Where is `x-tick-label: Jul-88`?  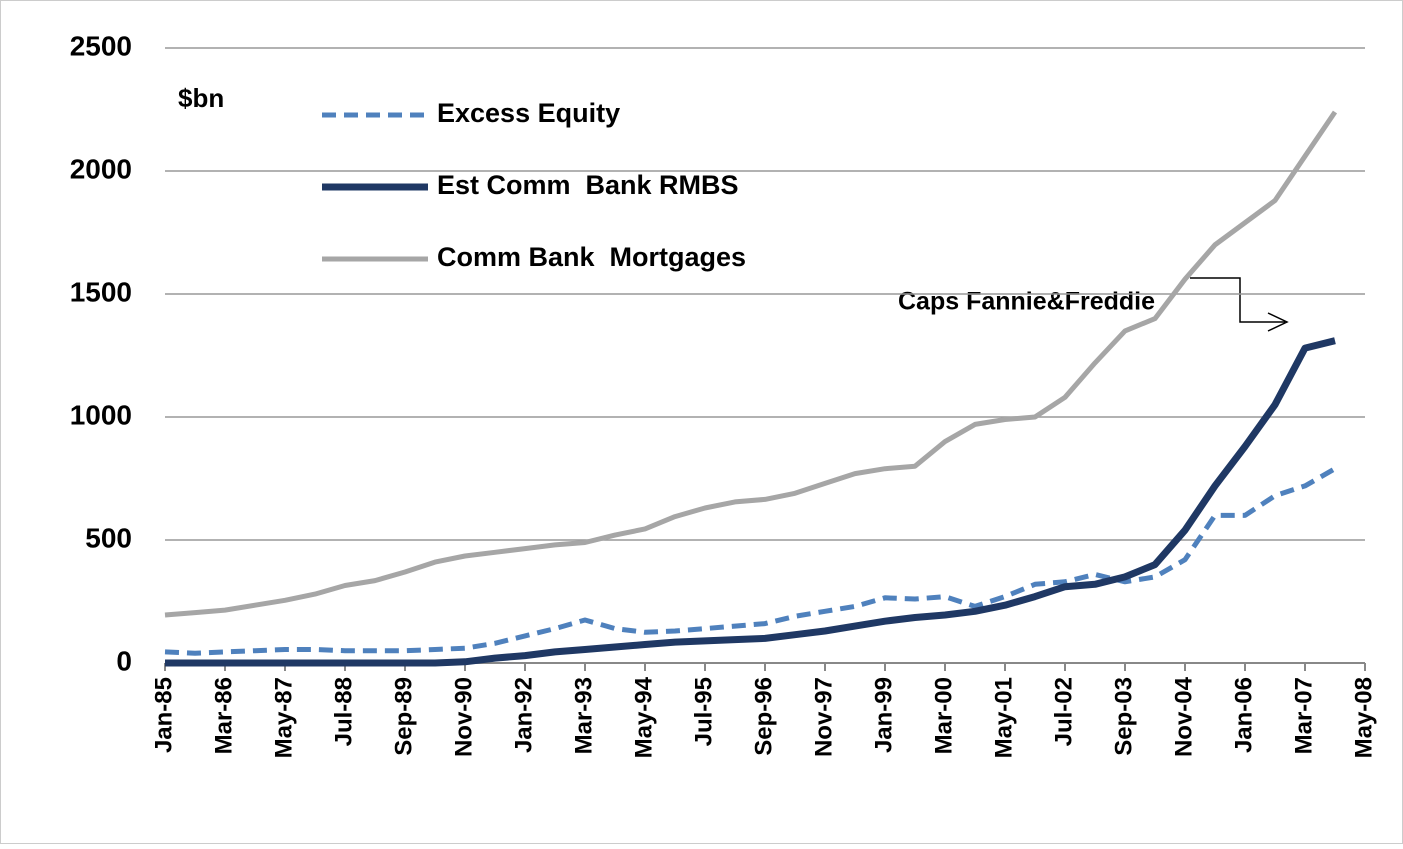 x-tick-label: Jul-88 is located at coordinates (343, 711).